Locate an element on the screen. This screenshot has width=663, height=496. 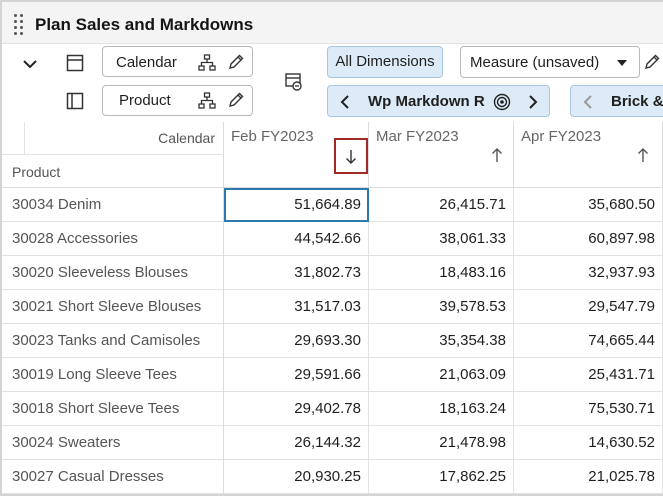
table-cell: 44,542.66 is located at coordinates (296, 239).